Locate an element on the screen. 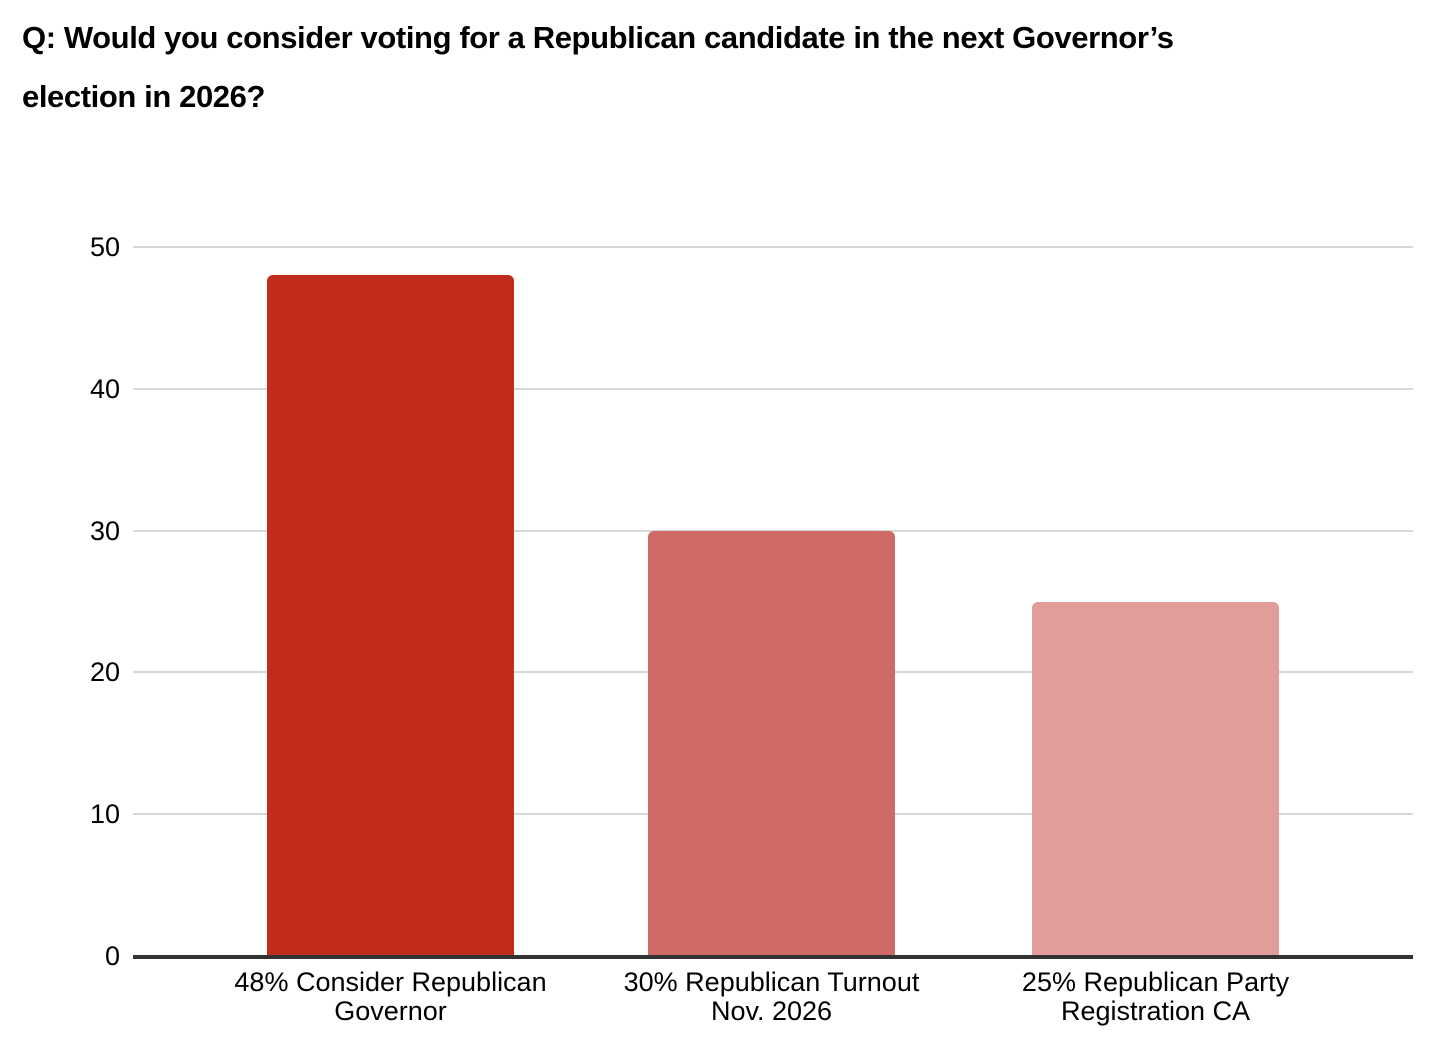 The width and height of the screenshot is (1450, 1042). bar-label-1: 48% Consider Republican Governor is located at coordinates (391, 997).